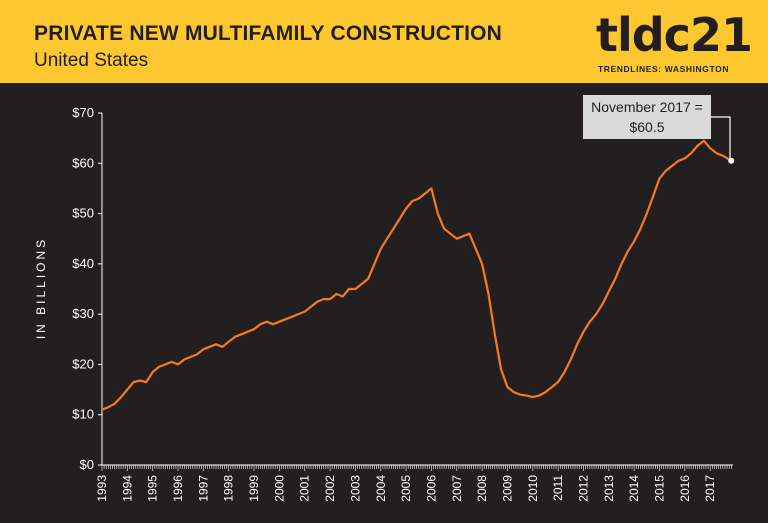  What do you see at coordinates (330, 488) in the screenshot?
I see `x-tick-label: 2002` at bounding box center [330, 488].